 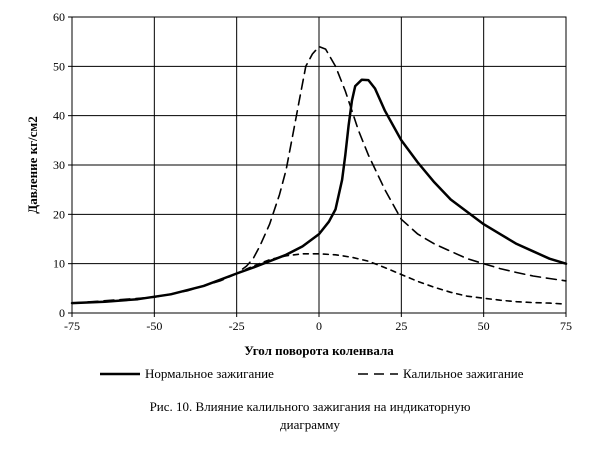 What do you see at coordinates (566, 326) in the screenshot?
I see `x-tick-label: 75` at bounding box center [566, 326].